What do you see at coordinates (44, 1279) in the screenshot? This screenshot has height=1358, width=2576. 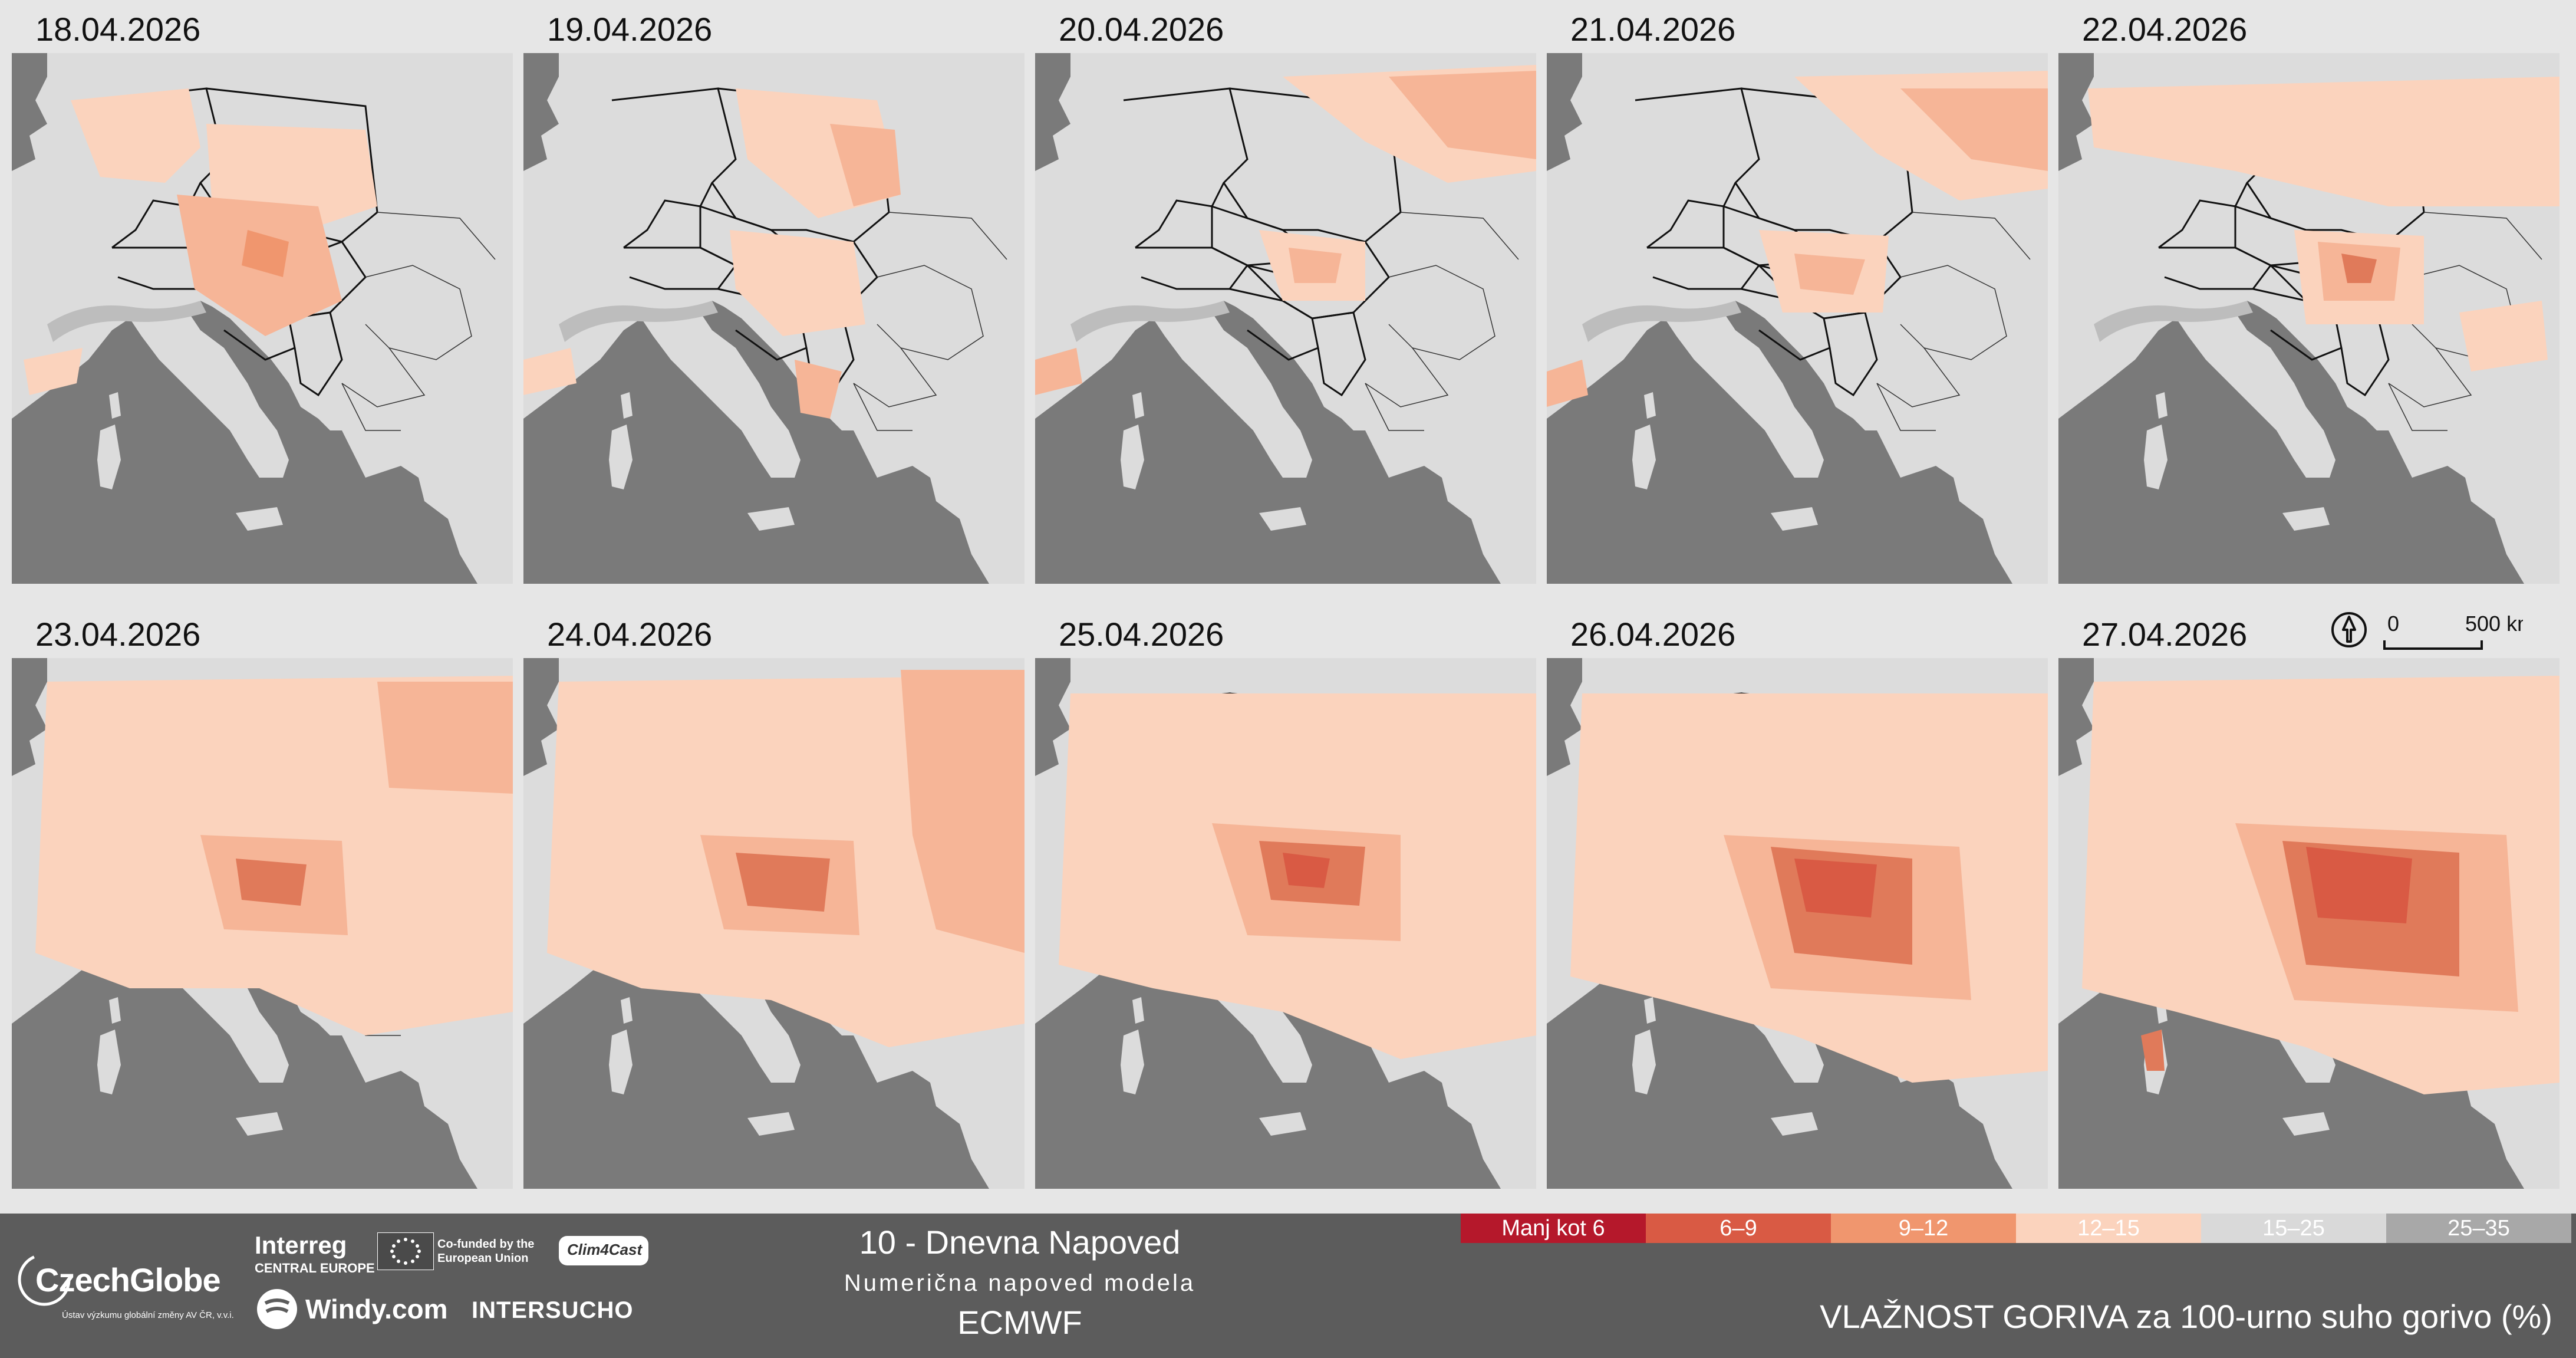 I see `czechglobe-logo` at bounding box center [44, 1279].